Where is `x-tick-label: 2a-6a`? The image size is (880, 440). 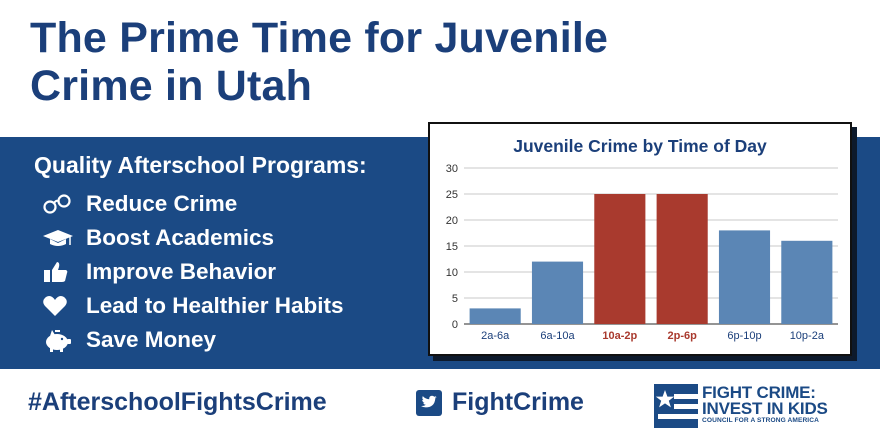
x-tick-label: 2a-6a is located at coordinates (495, 336).